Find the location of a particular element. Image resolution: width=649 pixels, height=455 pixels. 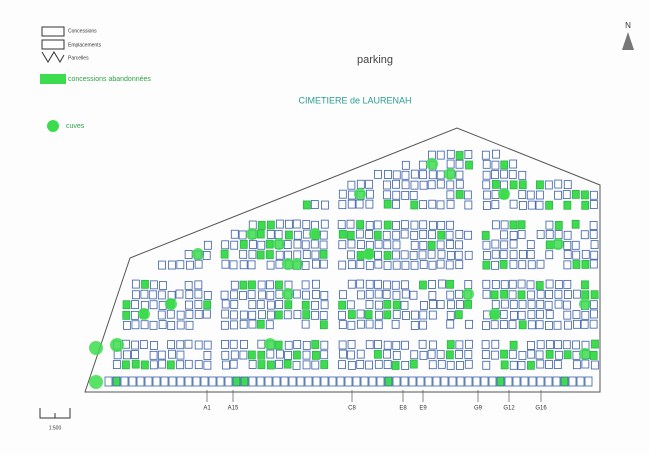

north-label: N is located at coordinates (628, 25).